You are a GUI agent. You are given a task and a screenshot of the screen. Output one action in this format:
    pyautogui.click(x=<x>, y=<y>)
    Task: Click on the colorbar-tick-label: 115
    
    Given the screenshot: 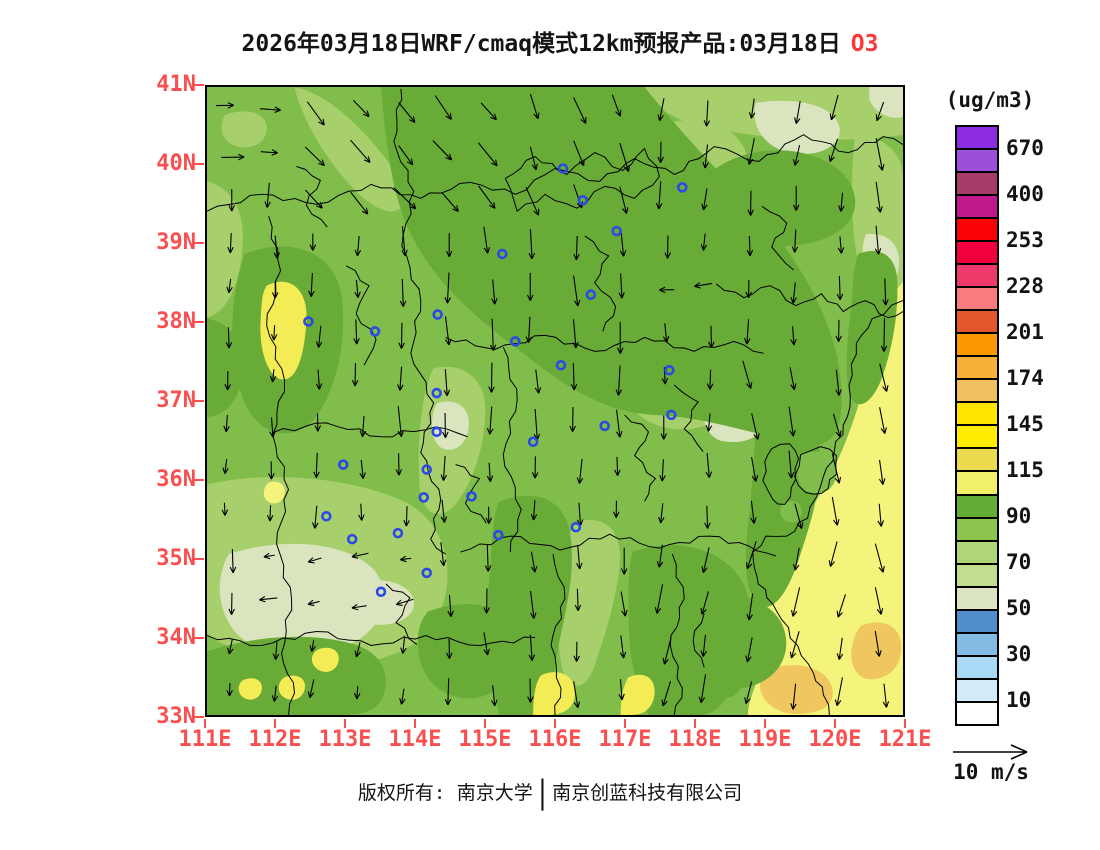 What is the action you would take?
    pyautogui.click(x=1025, y=470)
    